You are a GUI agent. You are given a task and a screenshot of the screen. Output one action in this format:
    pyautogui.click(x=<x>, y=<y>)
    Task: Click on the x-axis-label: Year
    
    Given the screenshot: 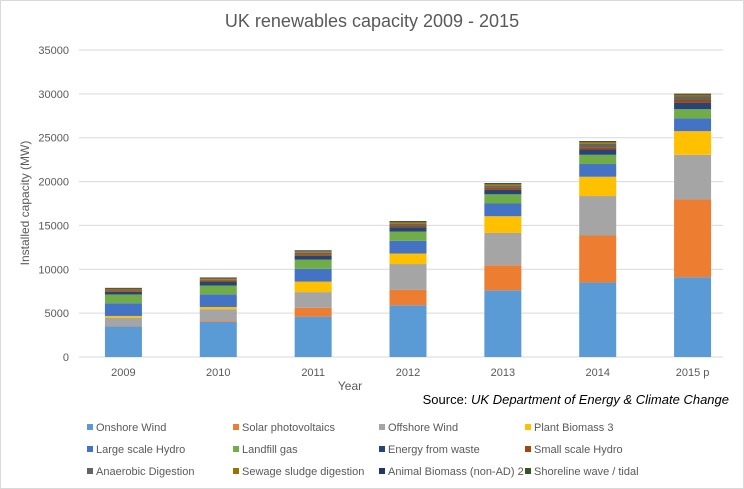 What is the action you would take?
    pyautogui.click(x=350, y=386)
    